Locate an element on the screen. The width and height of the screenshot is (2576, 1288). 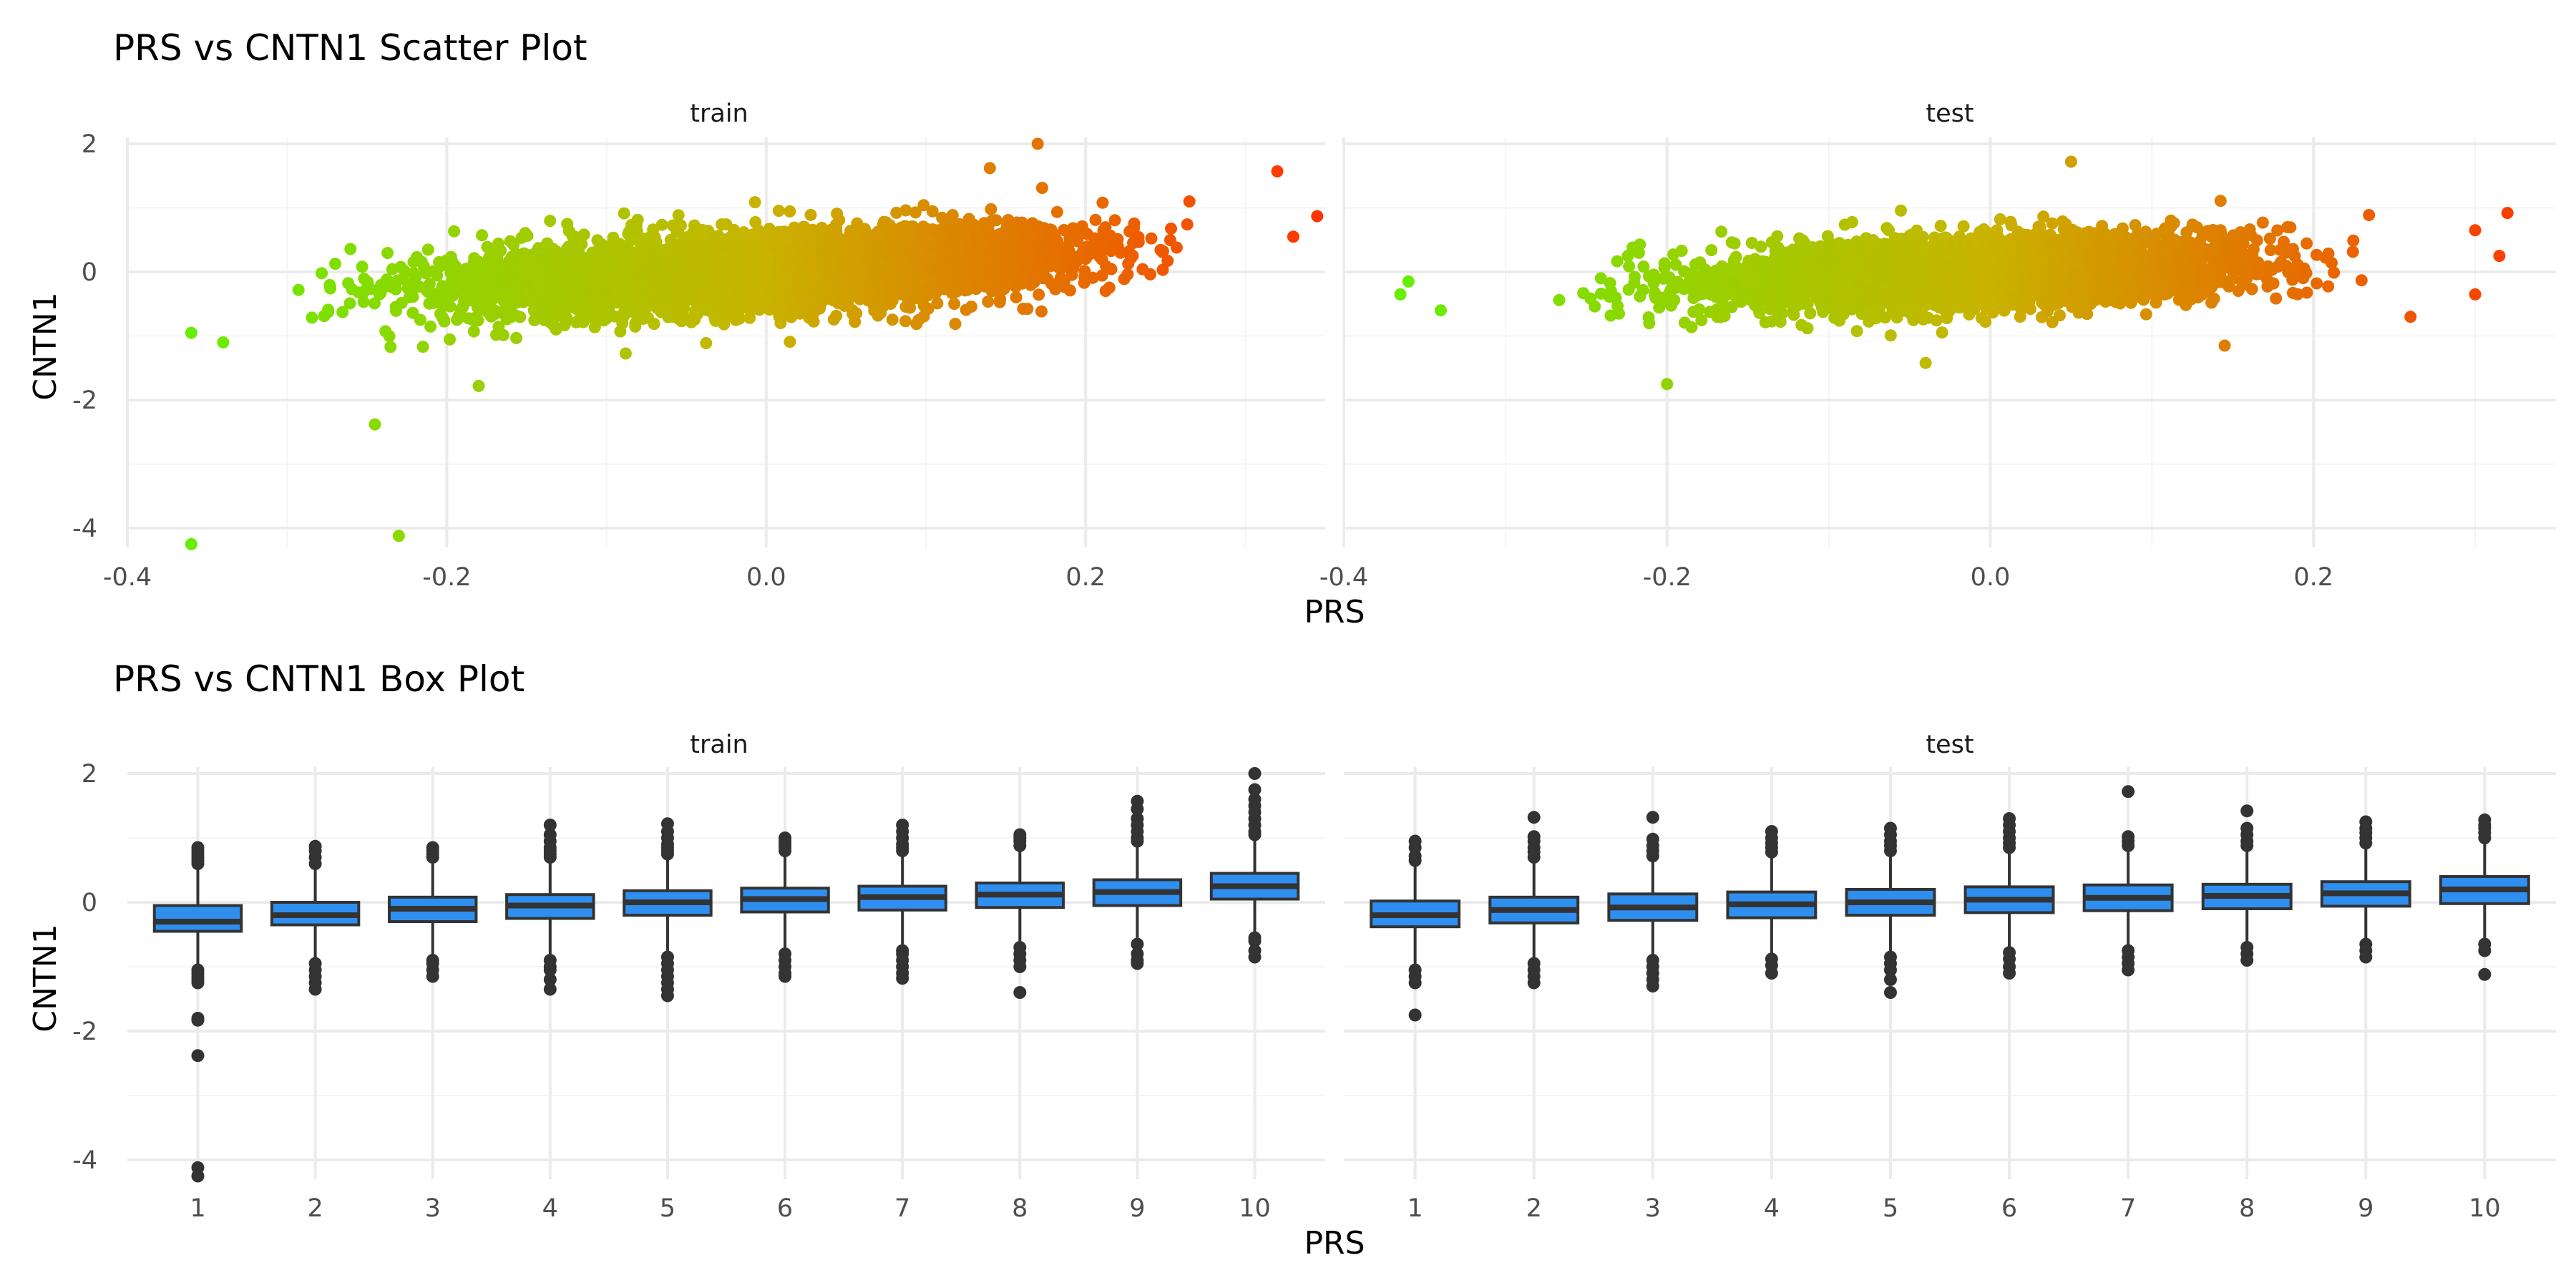
scatter-points is located at coordinates (754, 343).